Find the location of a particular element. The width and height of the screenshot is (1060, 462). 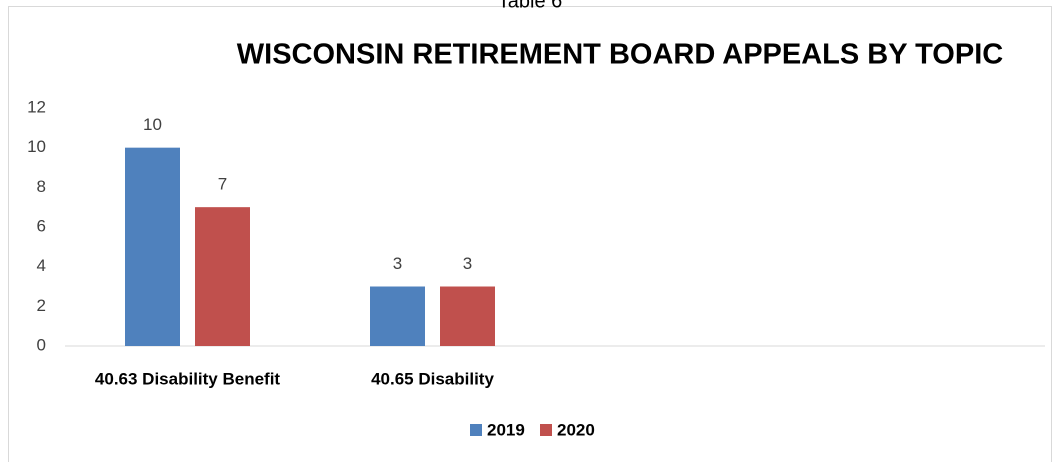

y-tick-label: 6 is located at coordinates (41, 225).